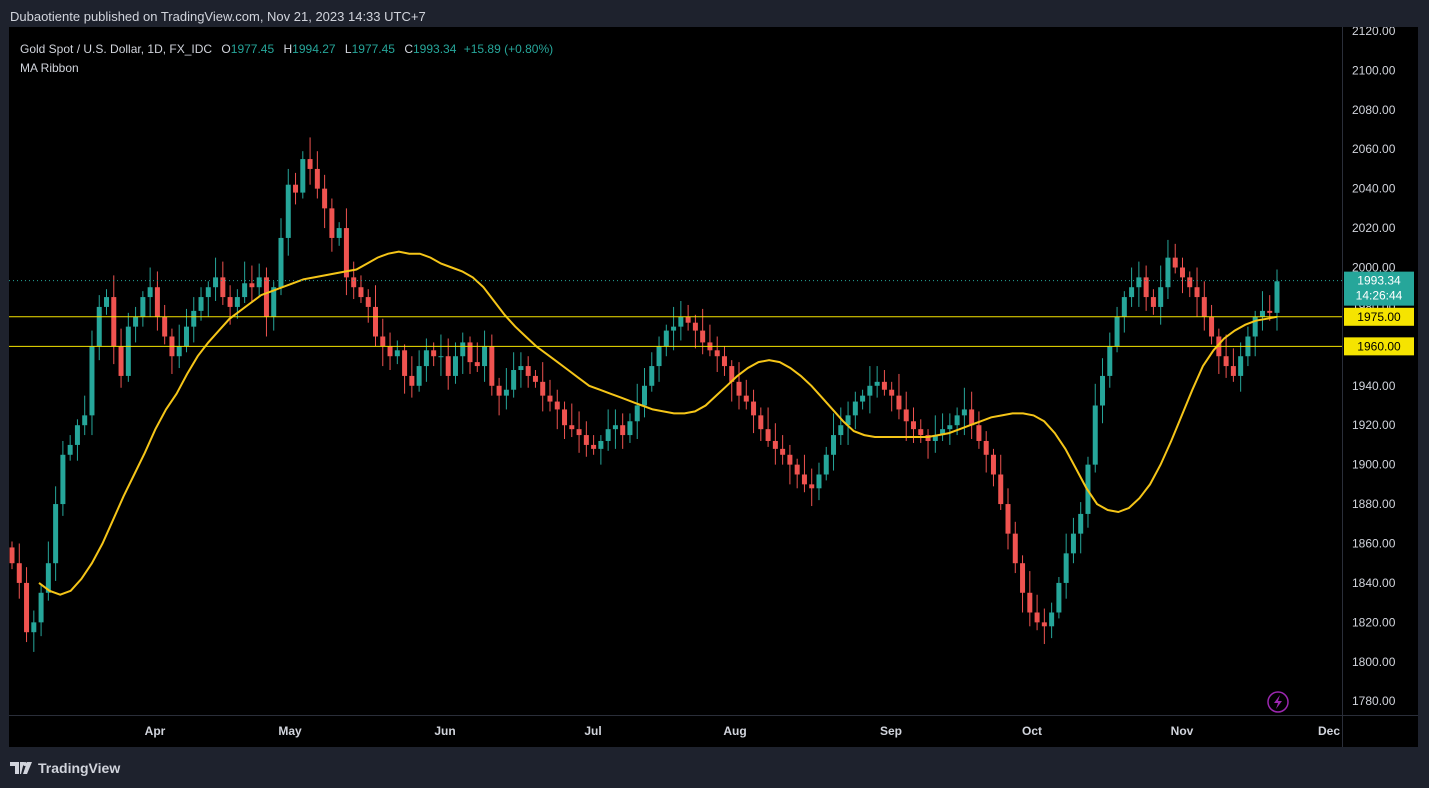  Describe the element at coordinates (155, 731) in the screenshot. I see `x-tick-label: Apr` at that location.